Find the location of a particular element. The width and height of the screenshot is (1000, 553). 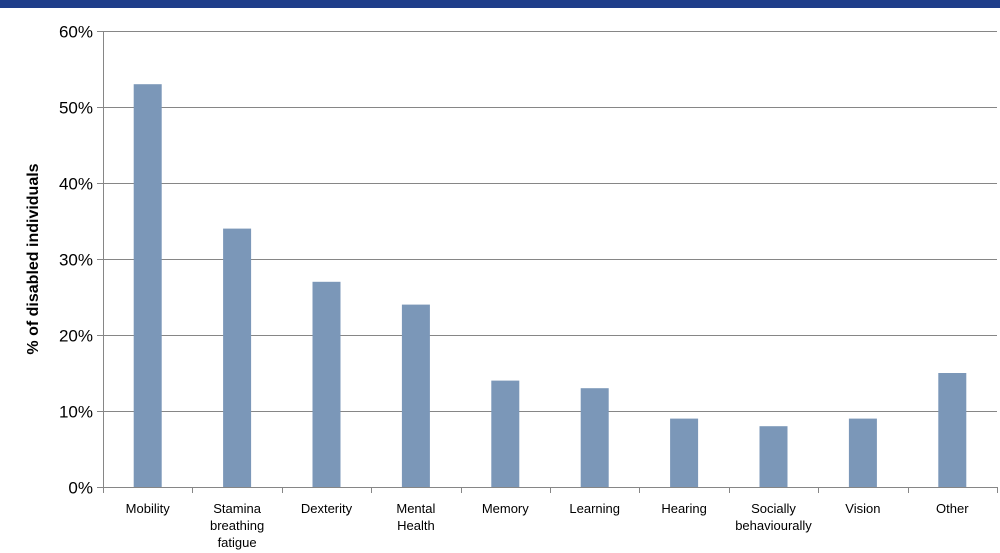

x-category-label: Learning is located at coordinates (594, 508).